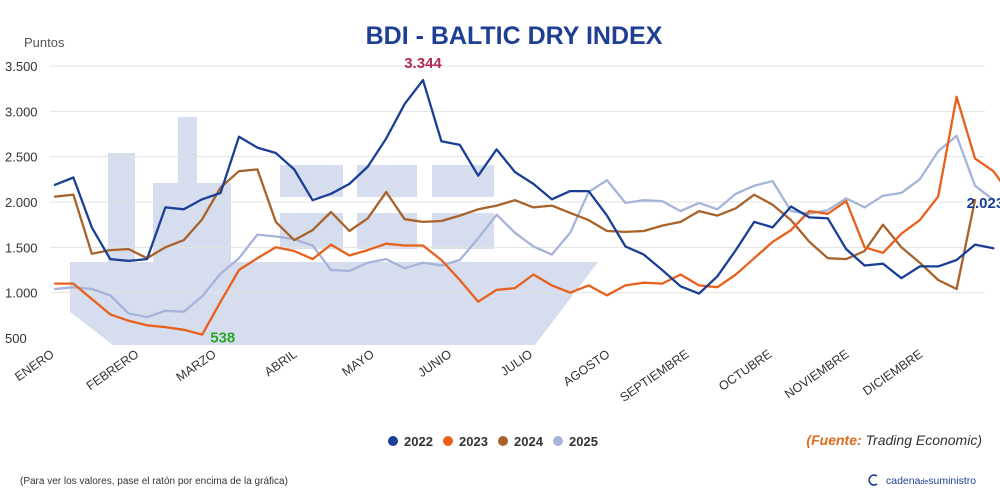  What do you see at coordinates (21, 247) in the screenshot?
I see `y-tick-label: 1.500` at bounding box center [21, 247].